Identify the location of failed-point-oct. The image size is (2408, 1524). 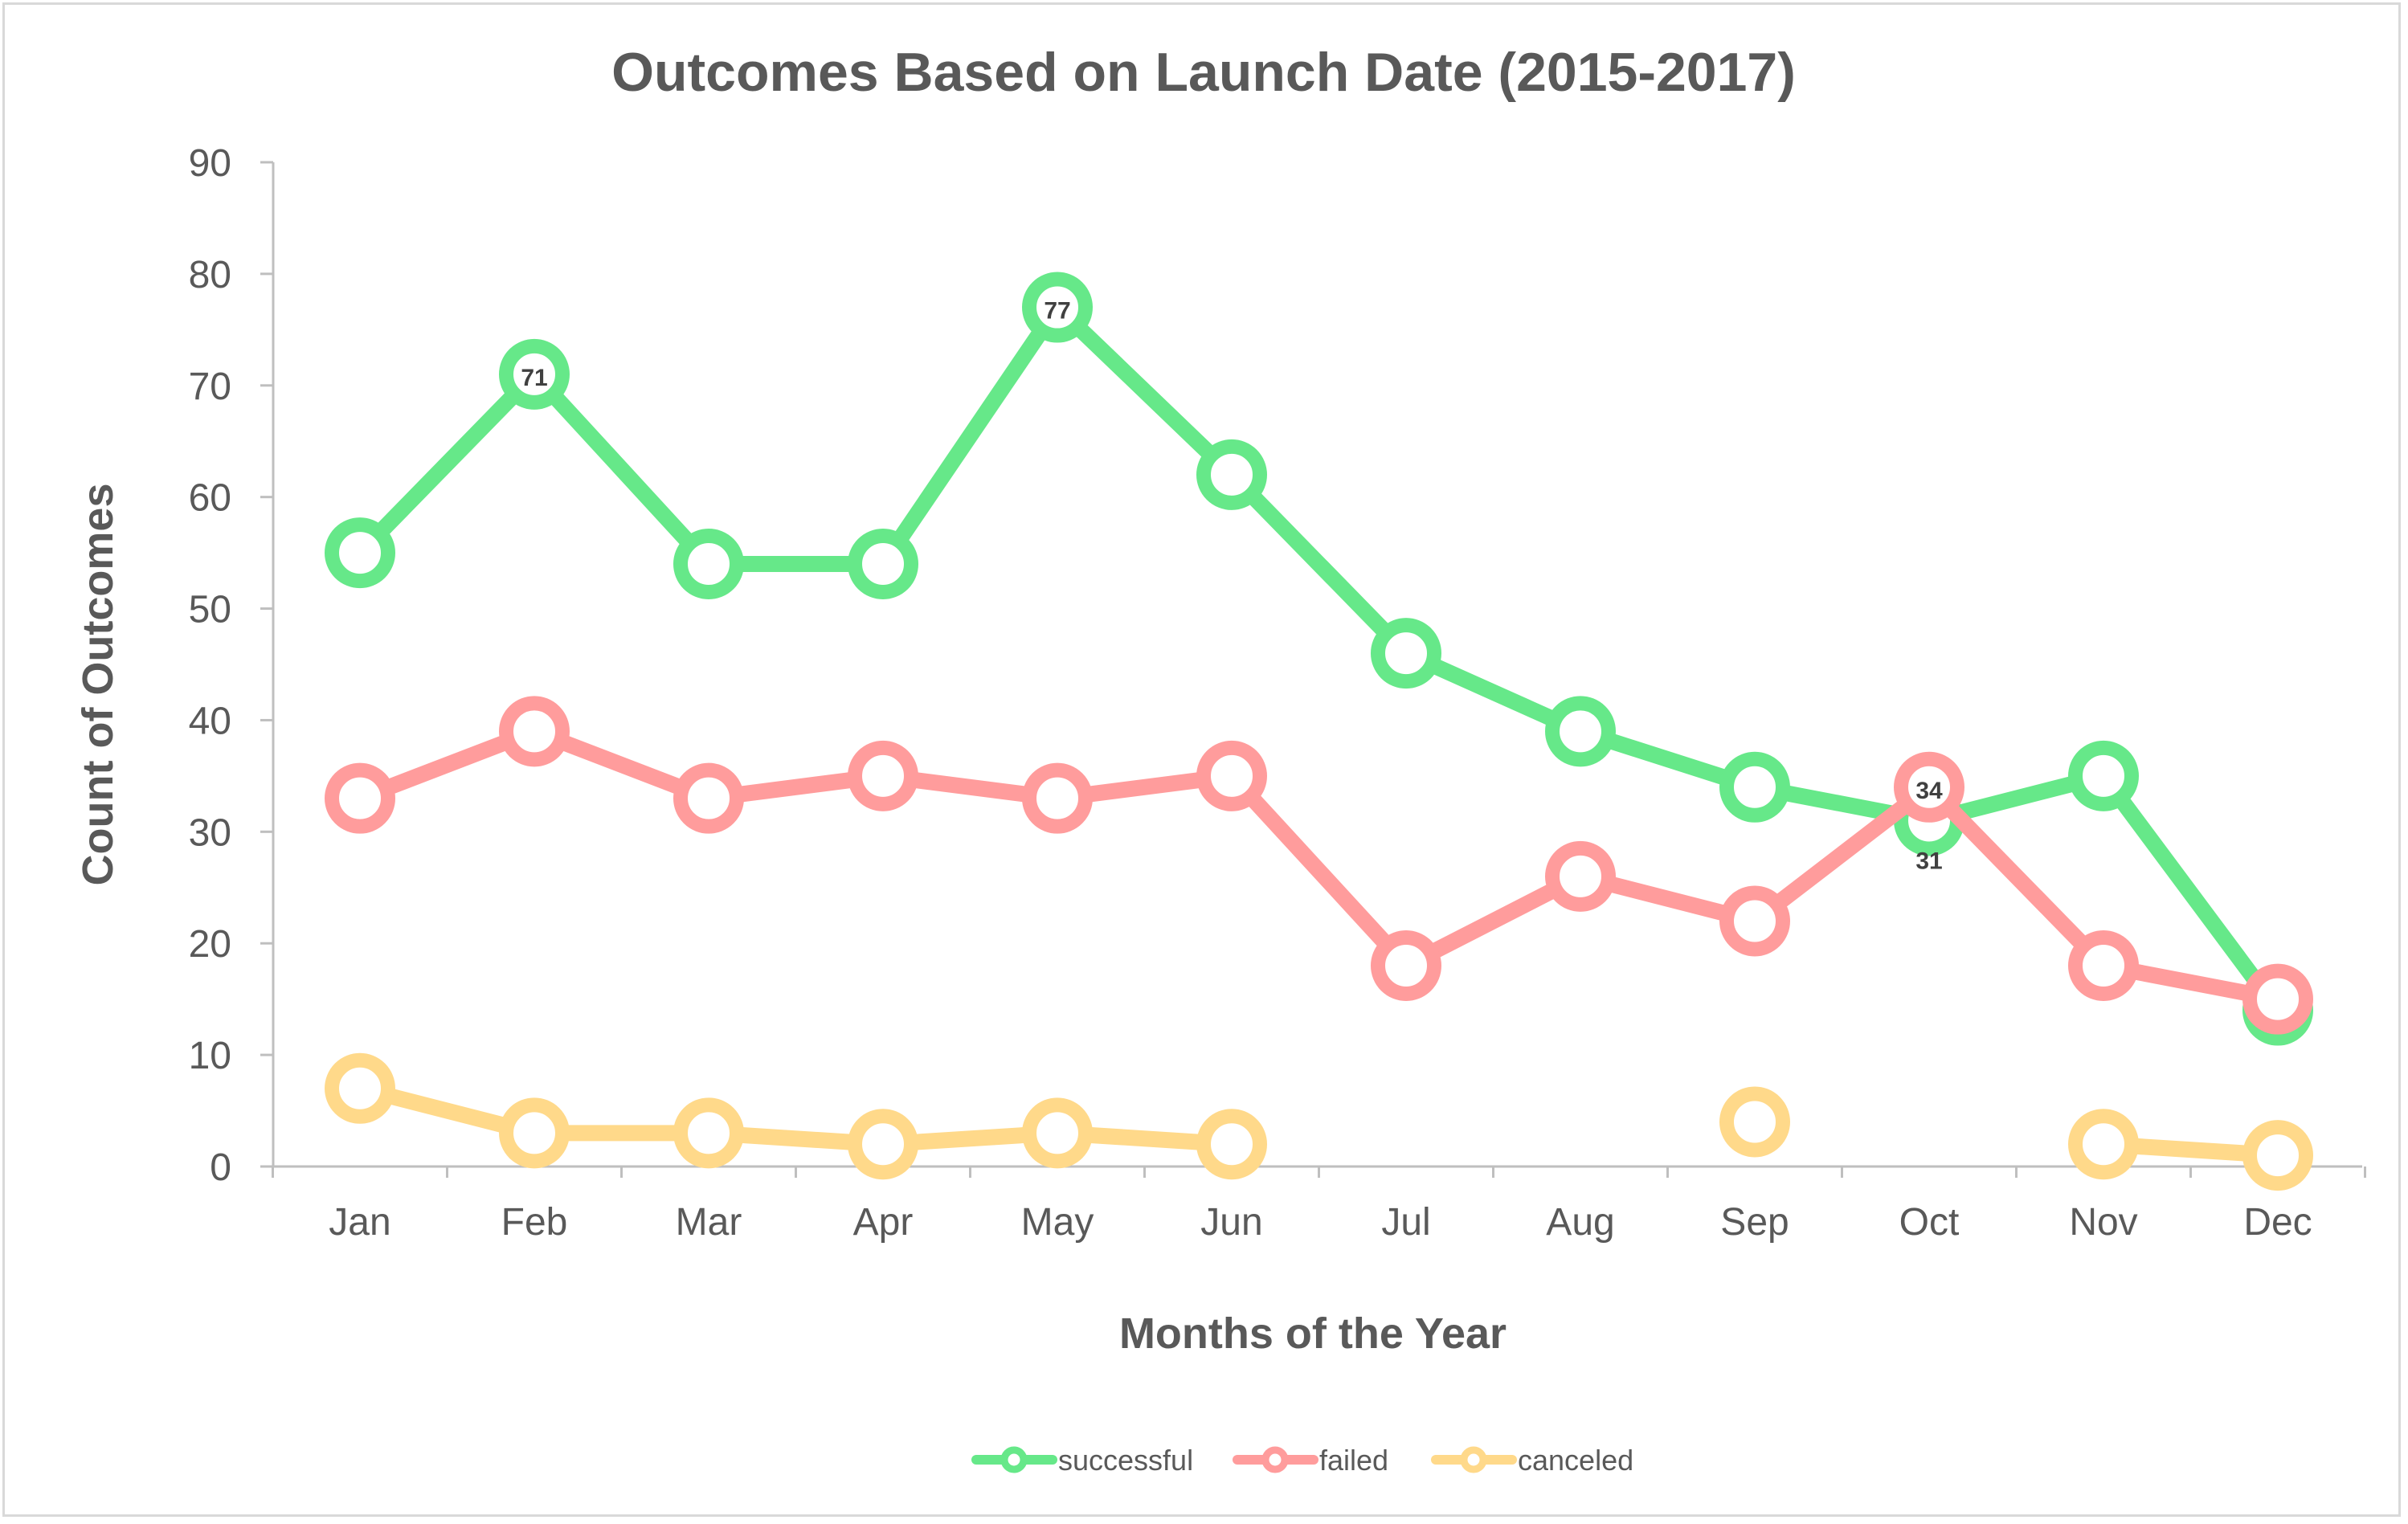
(1929, 787).